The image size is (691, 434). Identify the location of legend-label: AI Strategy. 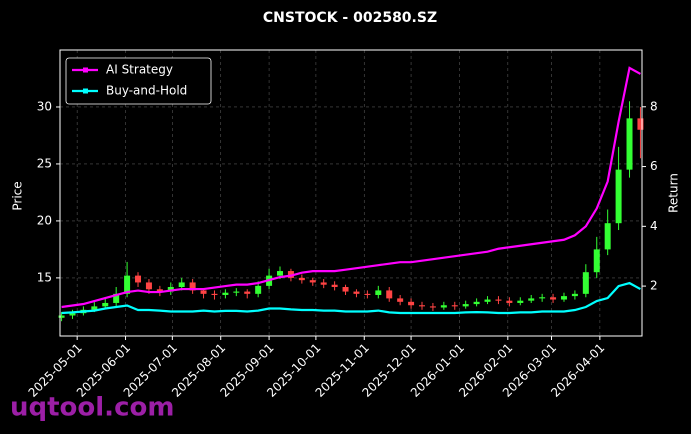
(139, 70).